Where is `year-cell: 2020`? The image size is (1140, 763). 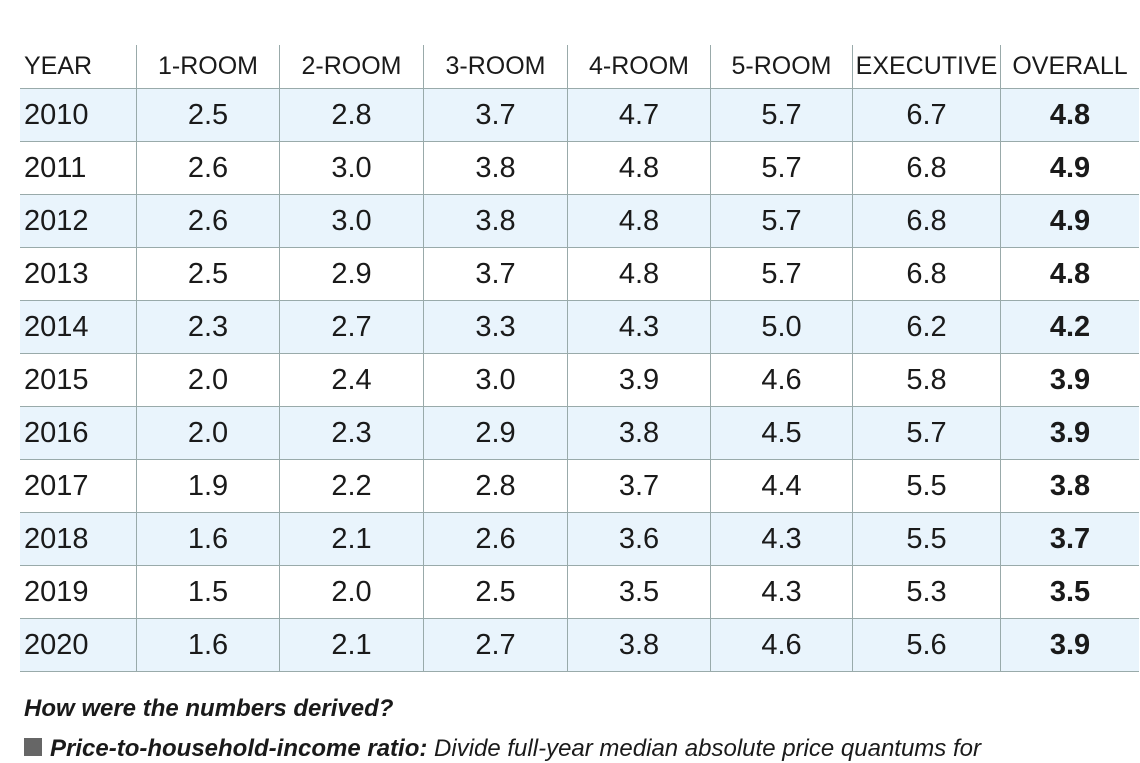
year-cell: 2020 is located at coordinates (78, 645).